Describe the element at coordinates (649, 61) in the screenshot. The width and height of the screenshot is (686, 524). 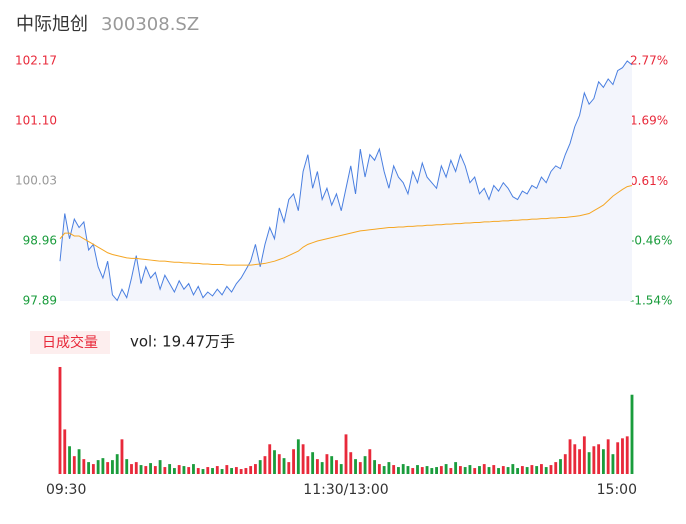
I see `y2-tick-label: 2.77%` at that location.